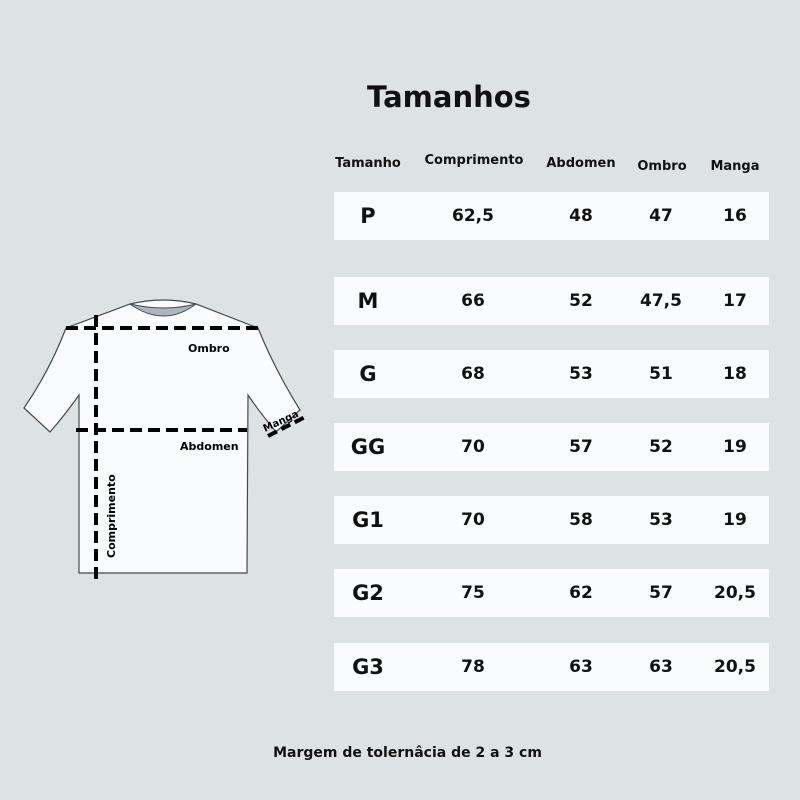  What do you see at coordinates (209, 348) in the screenshot?
I see `label-ombro: Ombro` at bounding box center [209, 348].